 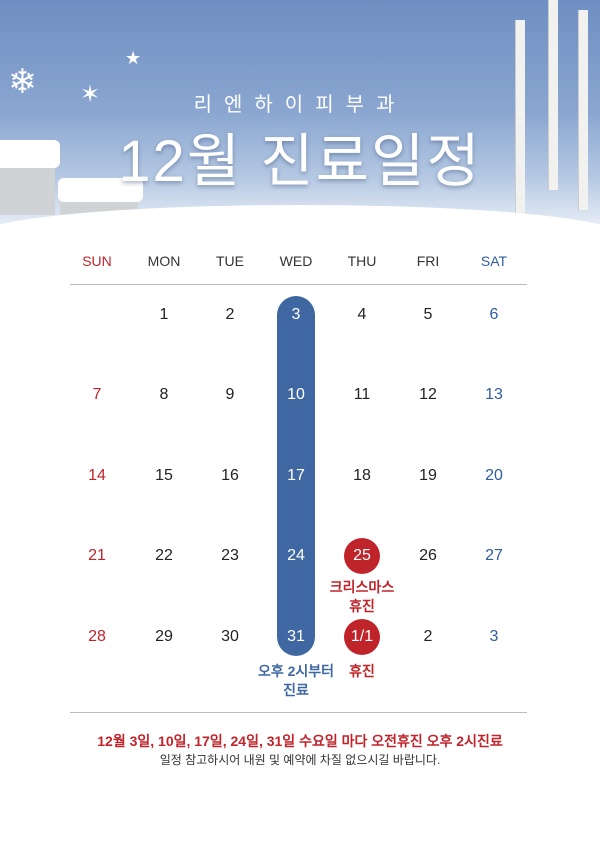 I want to click on note-line: 크리스마스, so click(x=362, y=587).